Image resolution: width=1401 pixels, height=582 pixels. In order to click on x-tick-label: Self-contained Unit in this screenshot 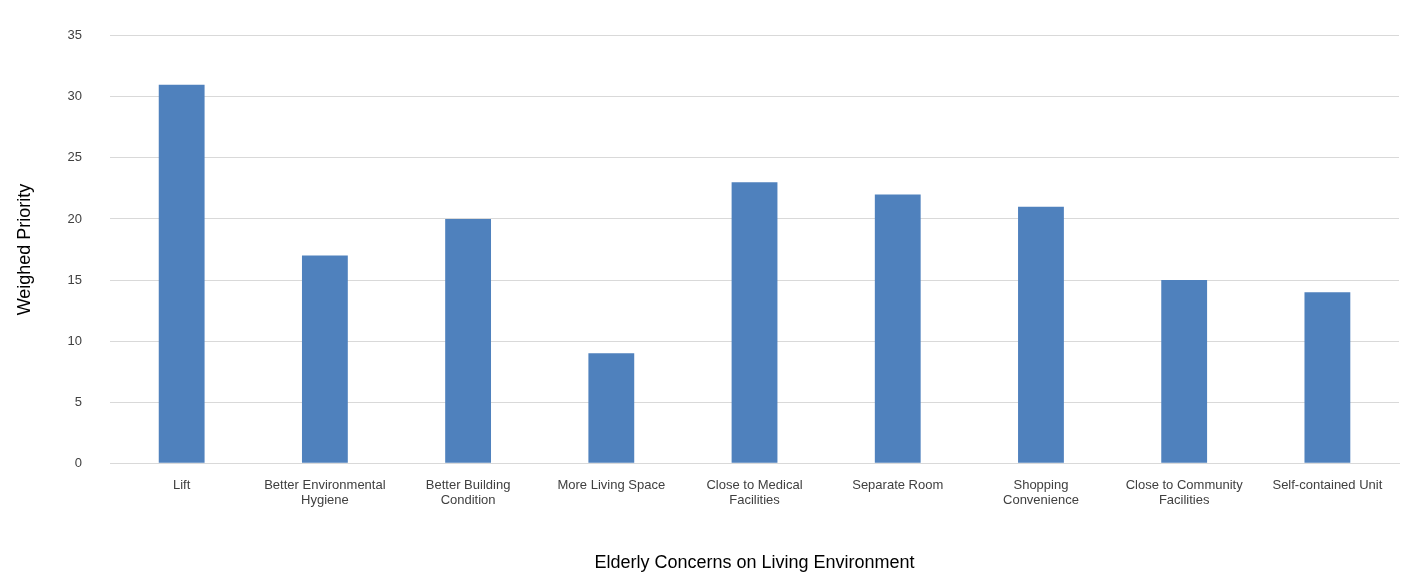, I will do `click(1327, 484)`.